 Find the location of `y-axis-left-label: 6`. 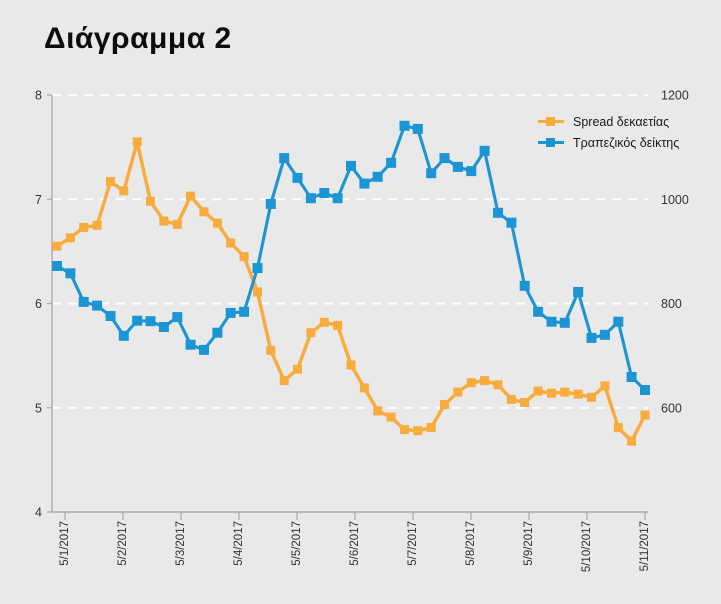

y-axis-left-label: 6 is located at coordinates (38, 304).